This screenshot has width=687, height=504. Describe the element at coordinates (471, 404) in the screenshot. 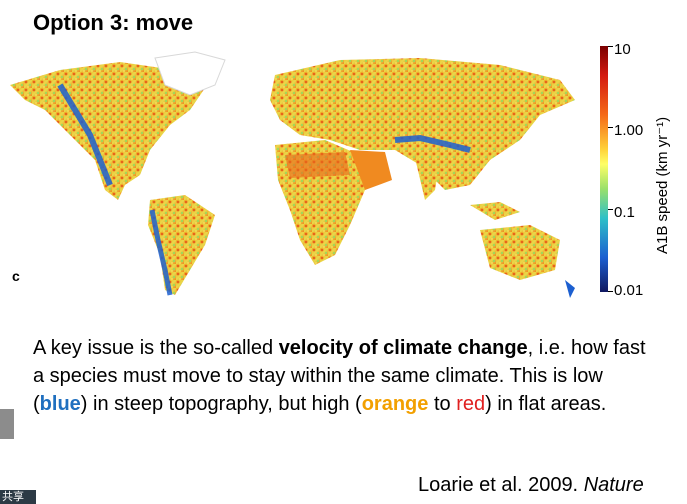

I see `highlight-red: red` at that location.